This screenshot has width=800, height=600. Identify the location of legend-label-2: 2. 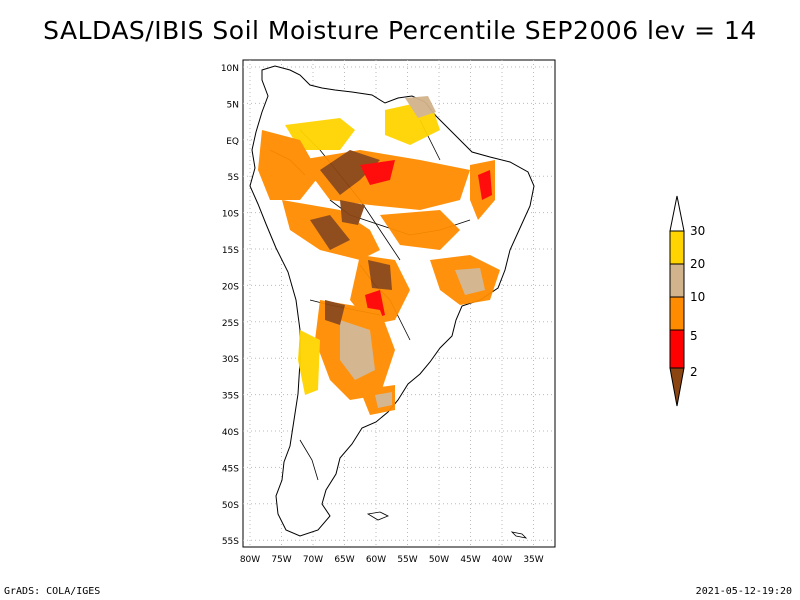
(694, 372).